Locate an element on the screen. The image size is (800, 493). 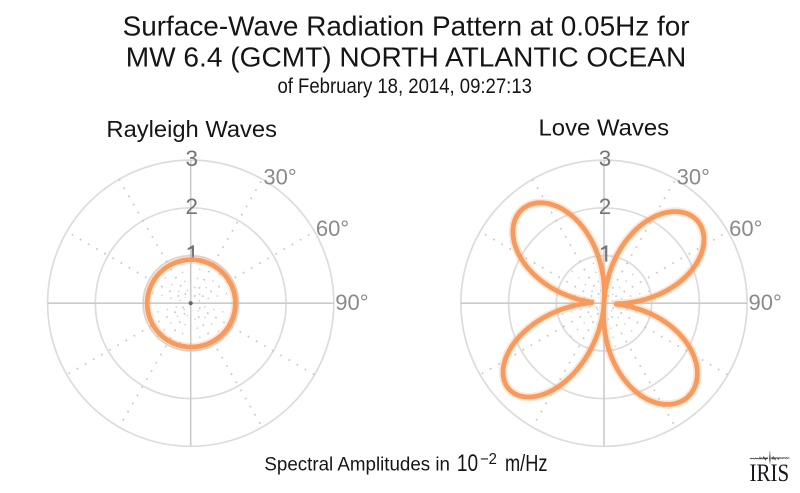
svg-text: m/Hz is located at coordinates (526, 463).